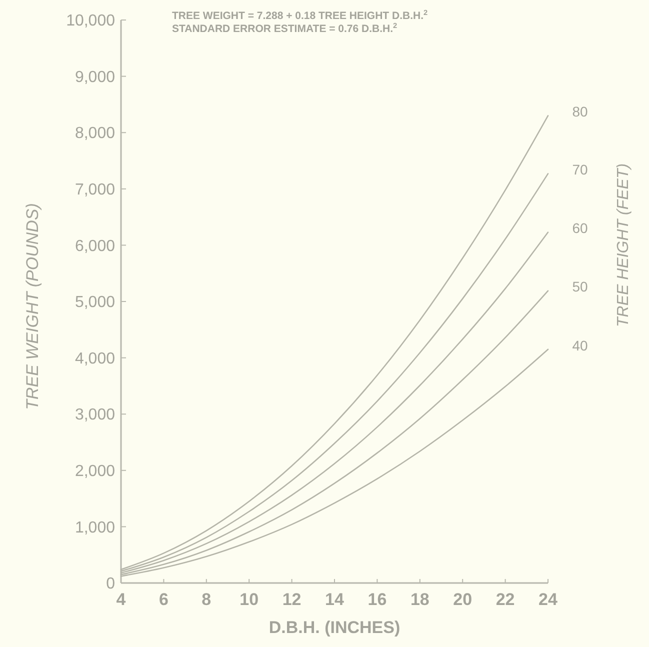 The height and width of the screenshot is (647, 649). What do you see at coordinates (95, 359) in the screenshot?
I see `y-tick-label: 4,000` at bounding box center [95, 359].